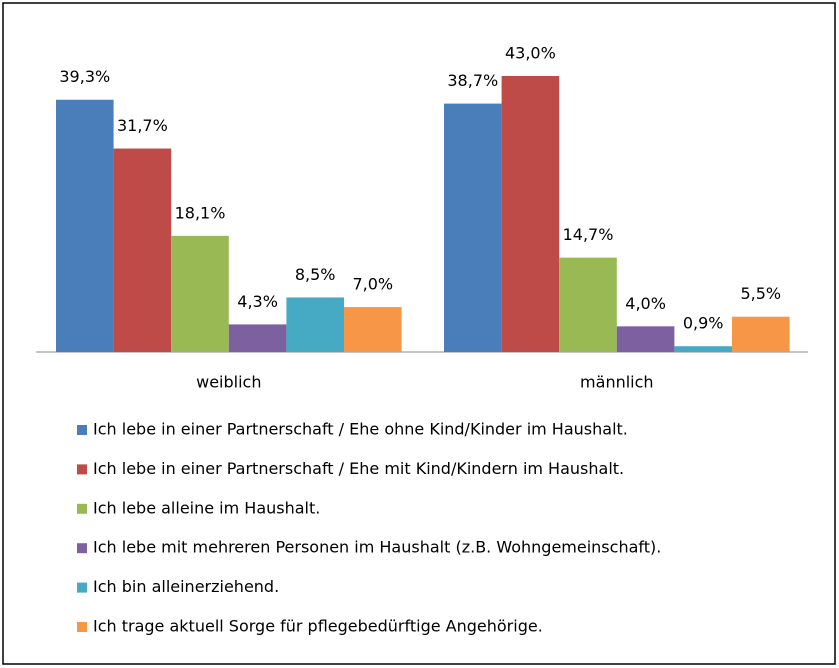 The height and width of the screenshot is (668, 839). What do you see at coordinates (760, 293) in the screenshot?
I see `value-label: 5,5%` at bounding box center [760, 293].